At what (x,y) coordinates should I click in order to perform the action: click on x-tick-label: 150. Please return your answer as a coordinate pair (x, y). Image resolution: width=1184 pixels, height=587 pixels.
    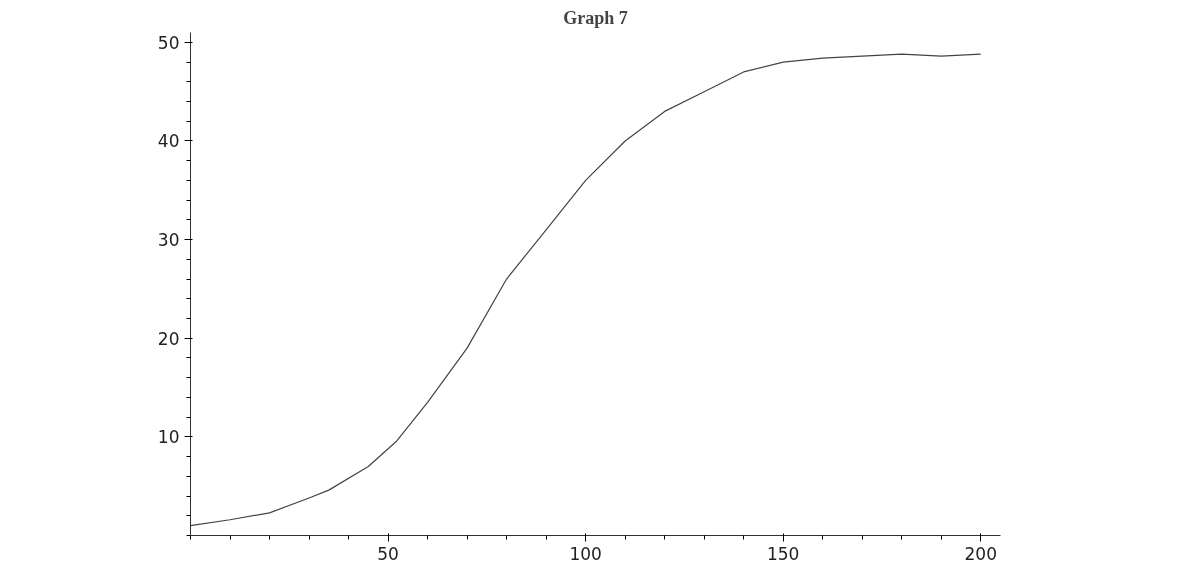
    Looking at the image, I should click on (783, 553).